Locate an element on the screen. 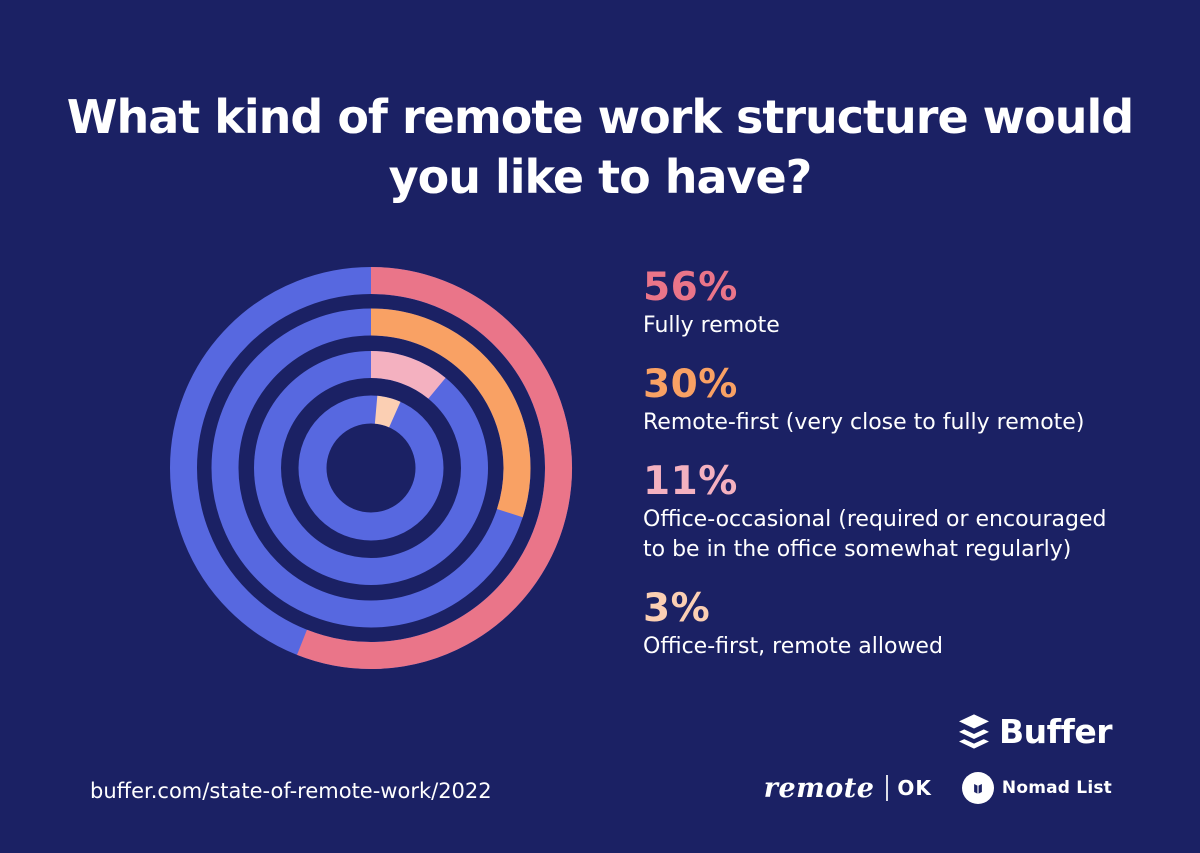  nomad-list-icon is located at coordinates (977, 788).